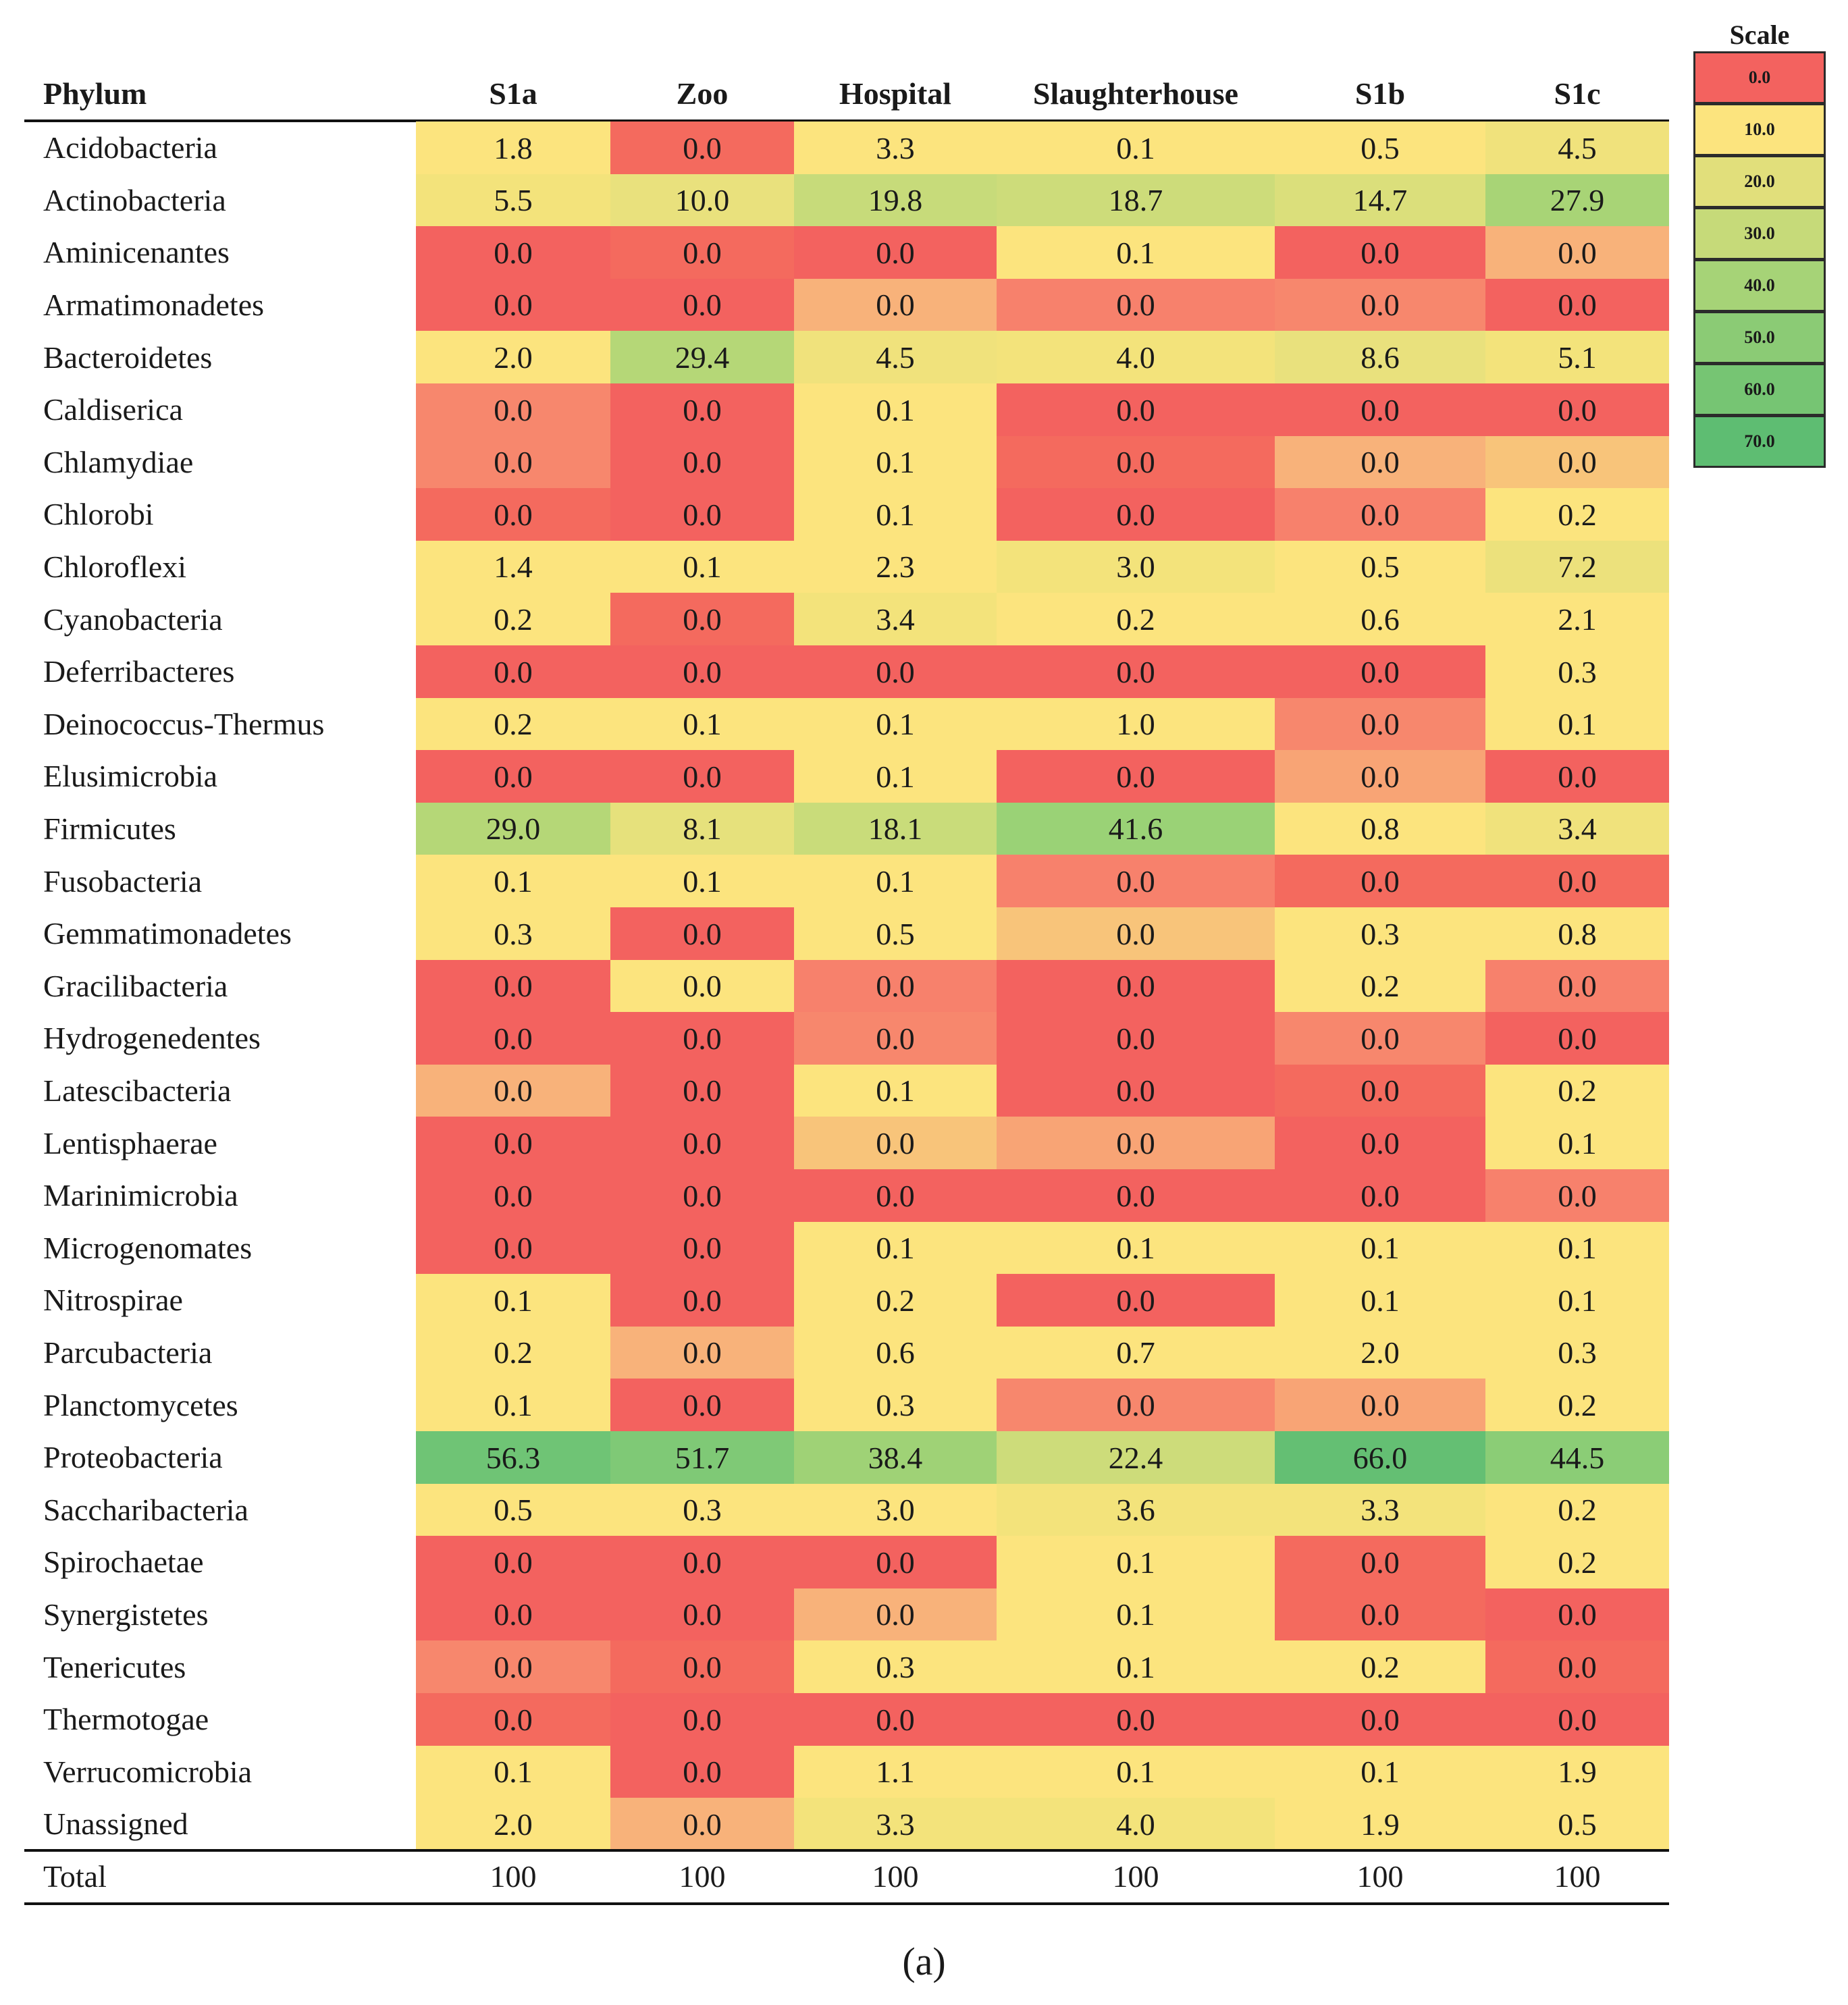 The width and height of the screenshot is (1848, 2005). I want to click on table-row: Microgenomates 0.0 0.0 0.1 0.1 0.1 0.1, so click(846, 1248).